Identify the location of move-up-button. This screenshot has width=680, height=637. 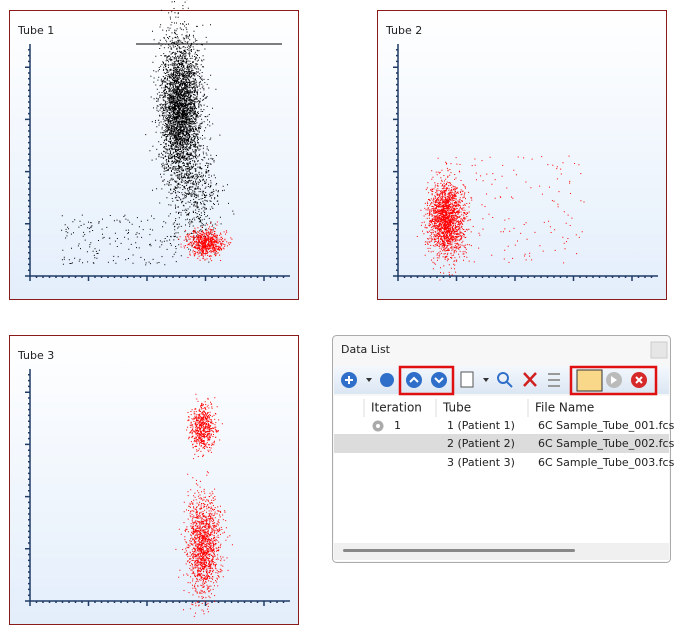
(414, 380).